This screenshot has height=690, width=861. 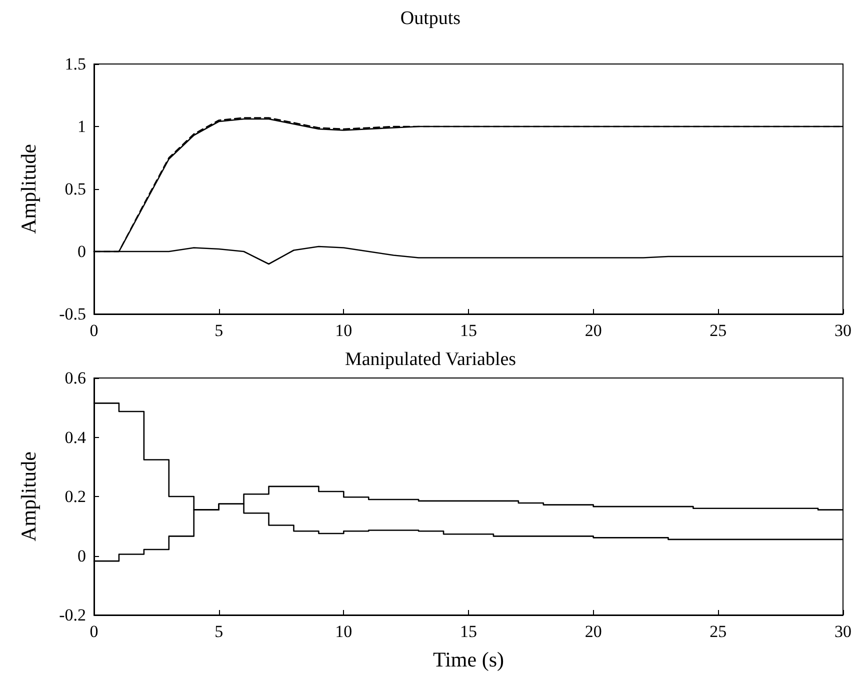 I want to click on y-tick-label: 0.4, so click(x=75, y=437).